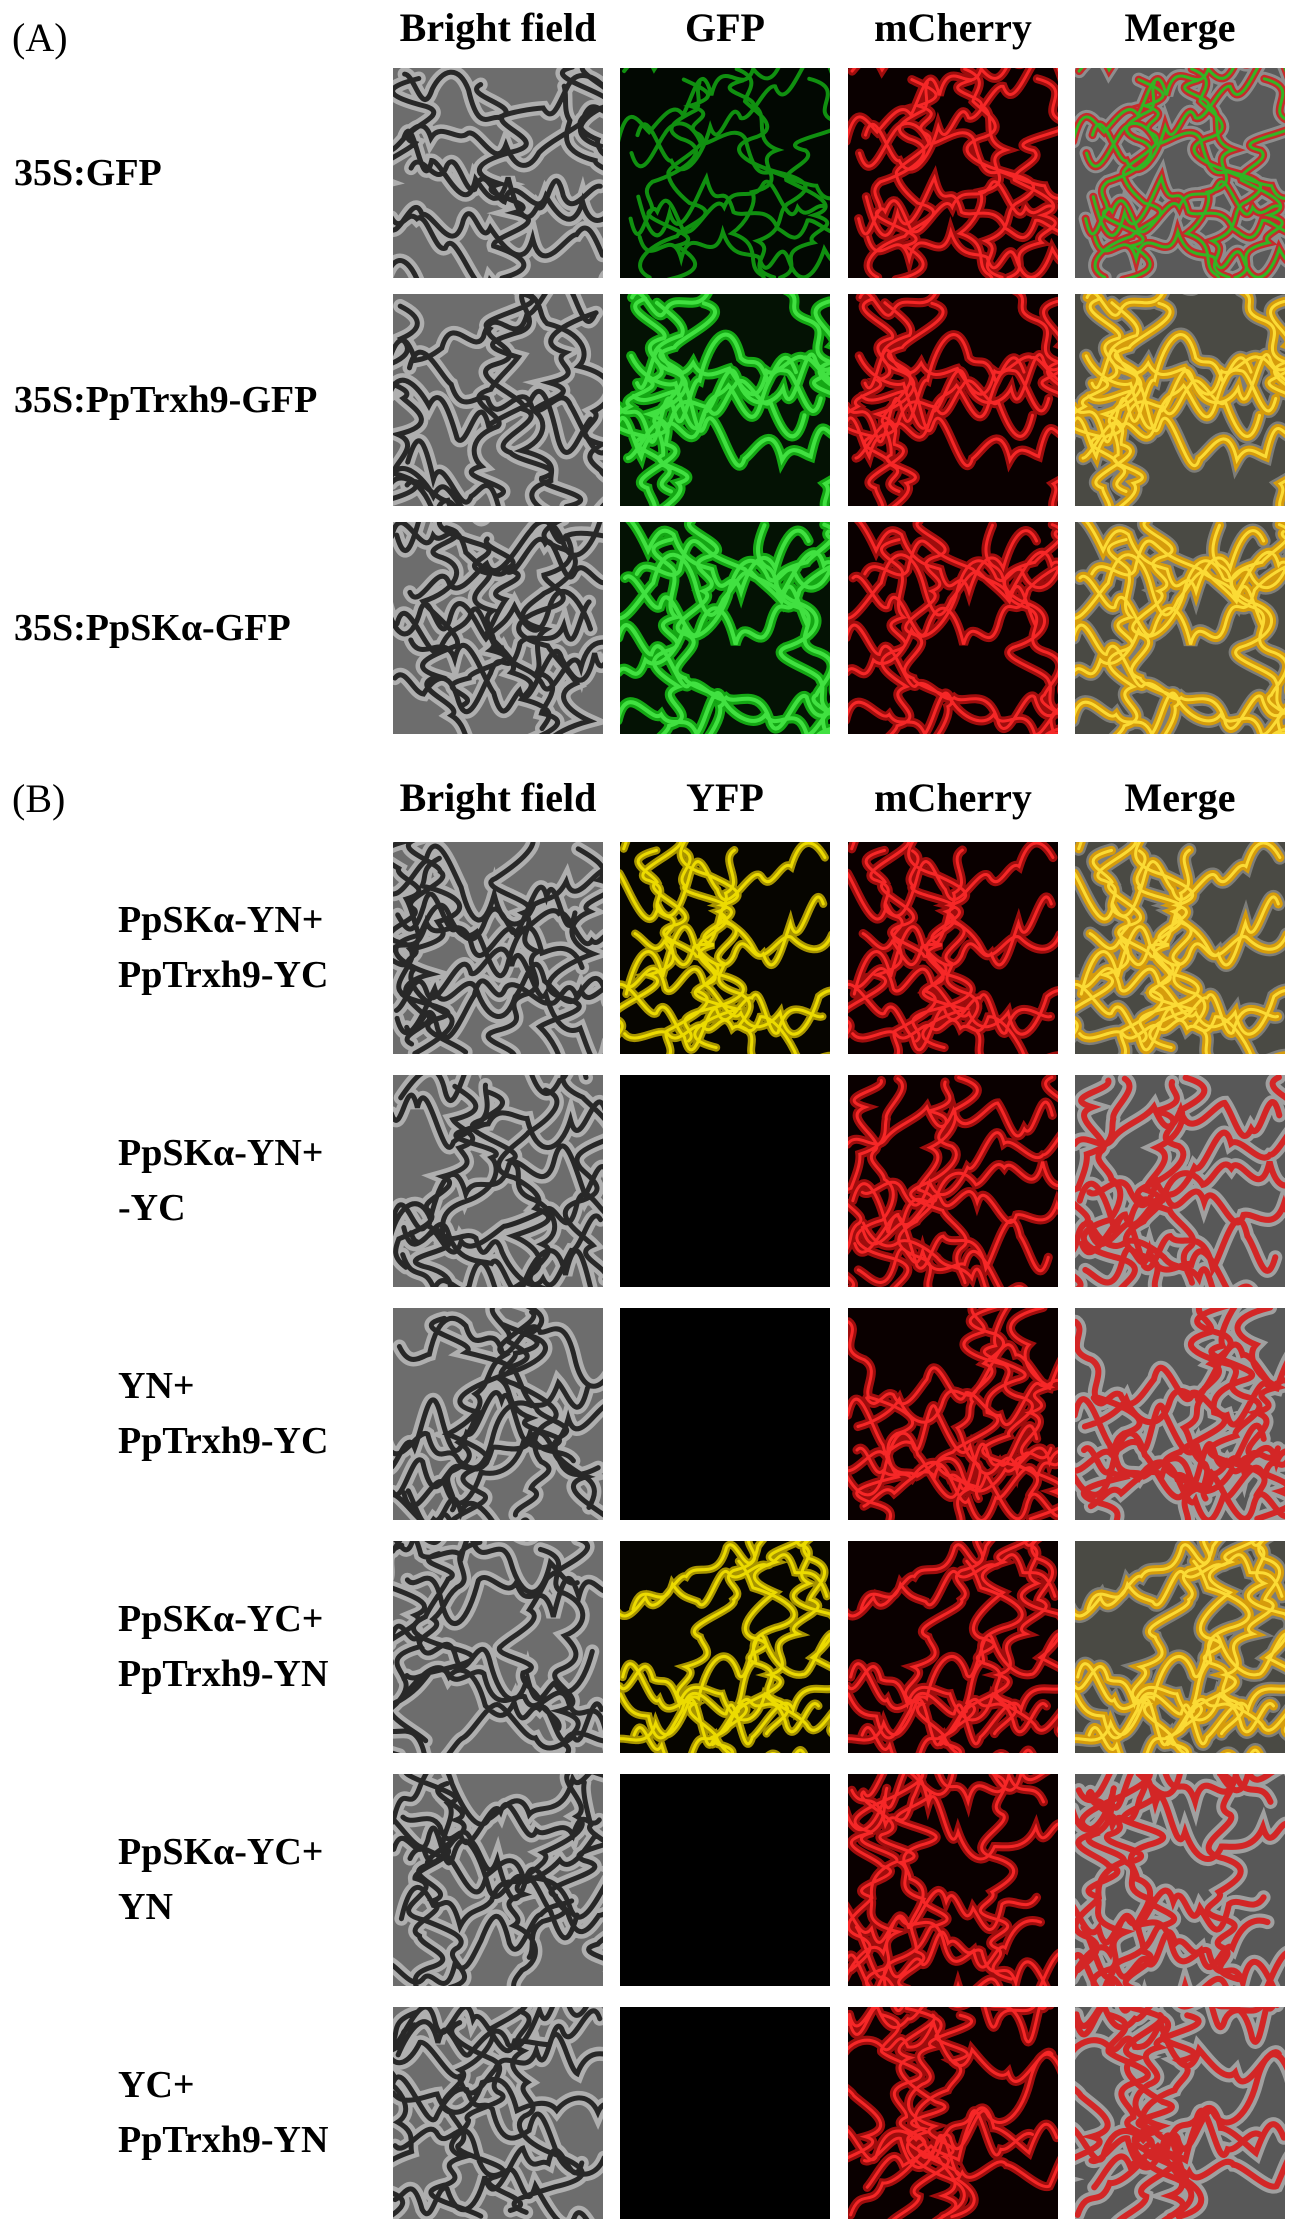 This screenshot has width=1299, height=2236. I want to click on row-label: PpSKα-YC+ YN, so click(220, 1880).